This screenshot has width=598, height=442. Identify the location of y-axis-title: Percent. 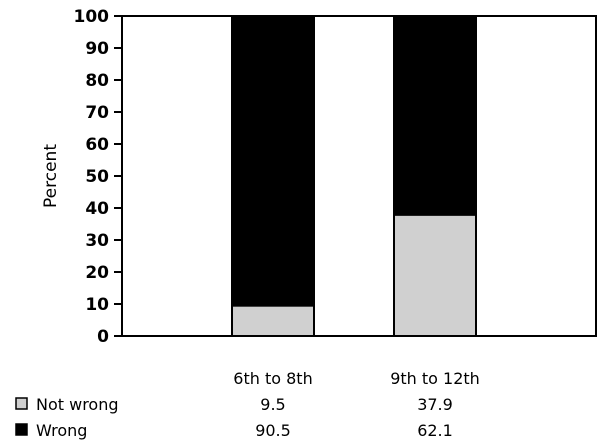
(51, 176).